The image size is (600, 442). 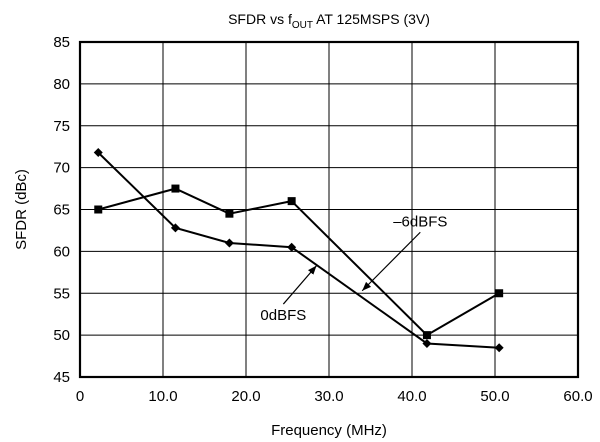 I want to click on x-tick-label: 20.0, so click(x=245, y=396).